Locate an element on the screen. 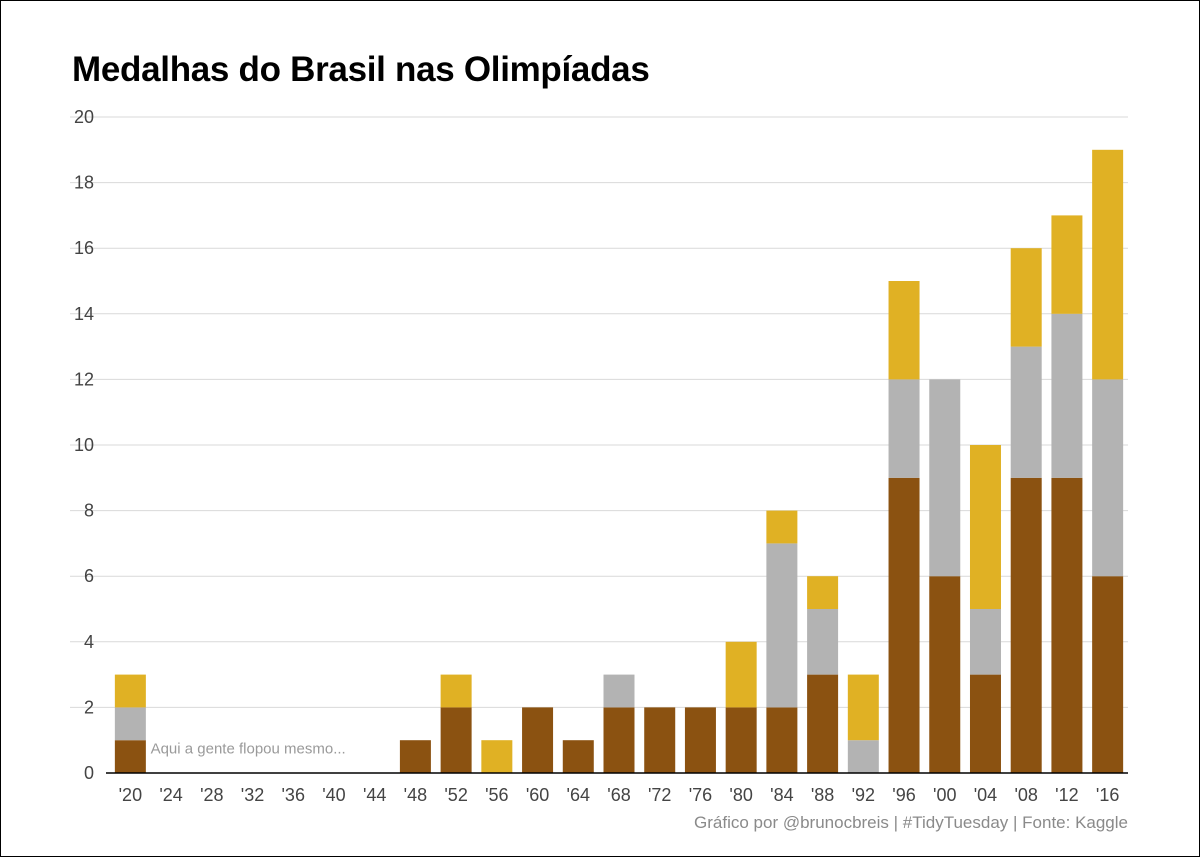  x-tick-label: '20 is located at coordinates (130, 795).